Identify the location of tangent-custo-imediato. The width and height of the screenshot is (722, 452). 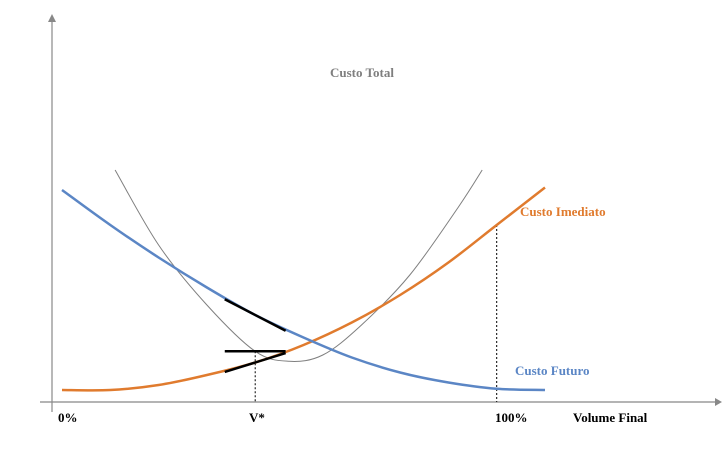
(255, 362).